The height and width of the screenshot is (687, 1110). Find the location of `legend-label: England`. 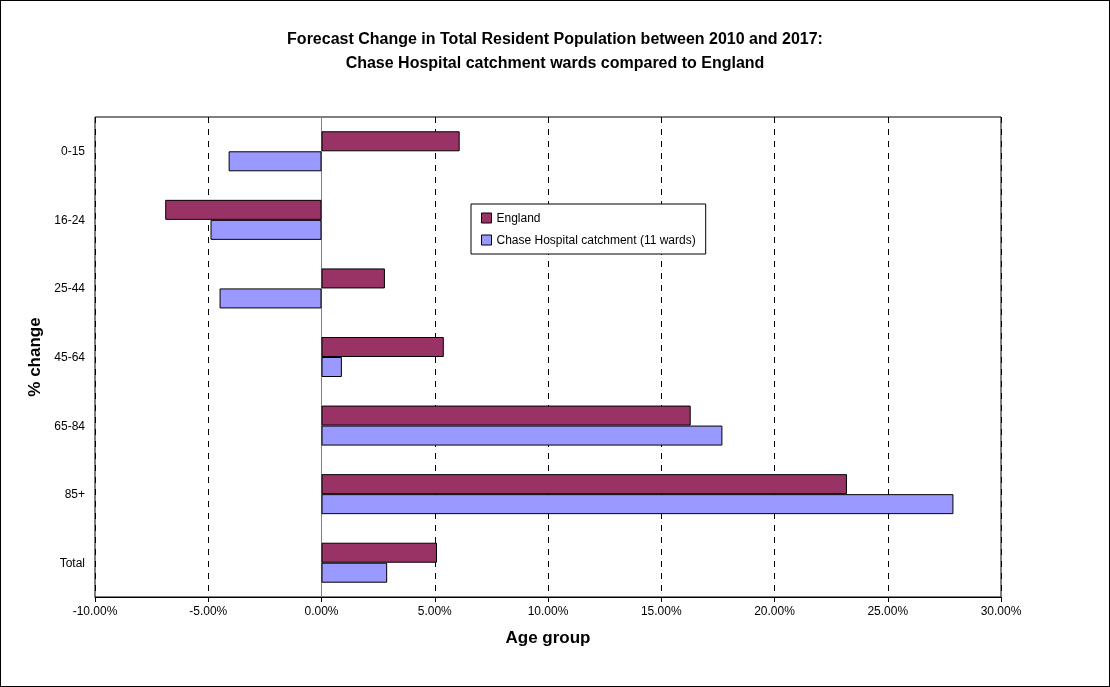

legend-label: England is located at coordinates (518, 218).